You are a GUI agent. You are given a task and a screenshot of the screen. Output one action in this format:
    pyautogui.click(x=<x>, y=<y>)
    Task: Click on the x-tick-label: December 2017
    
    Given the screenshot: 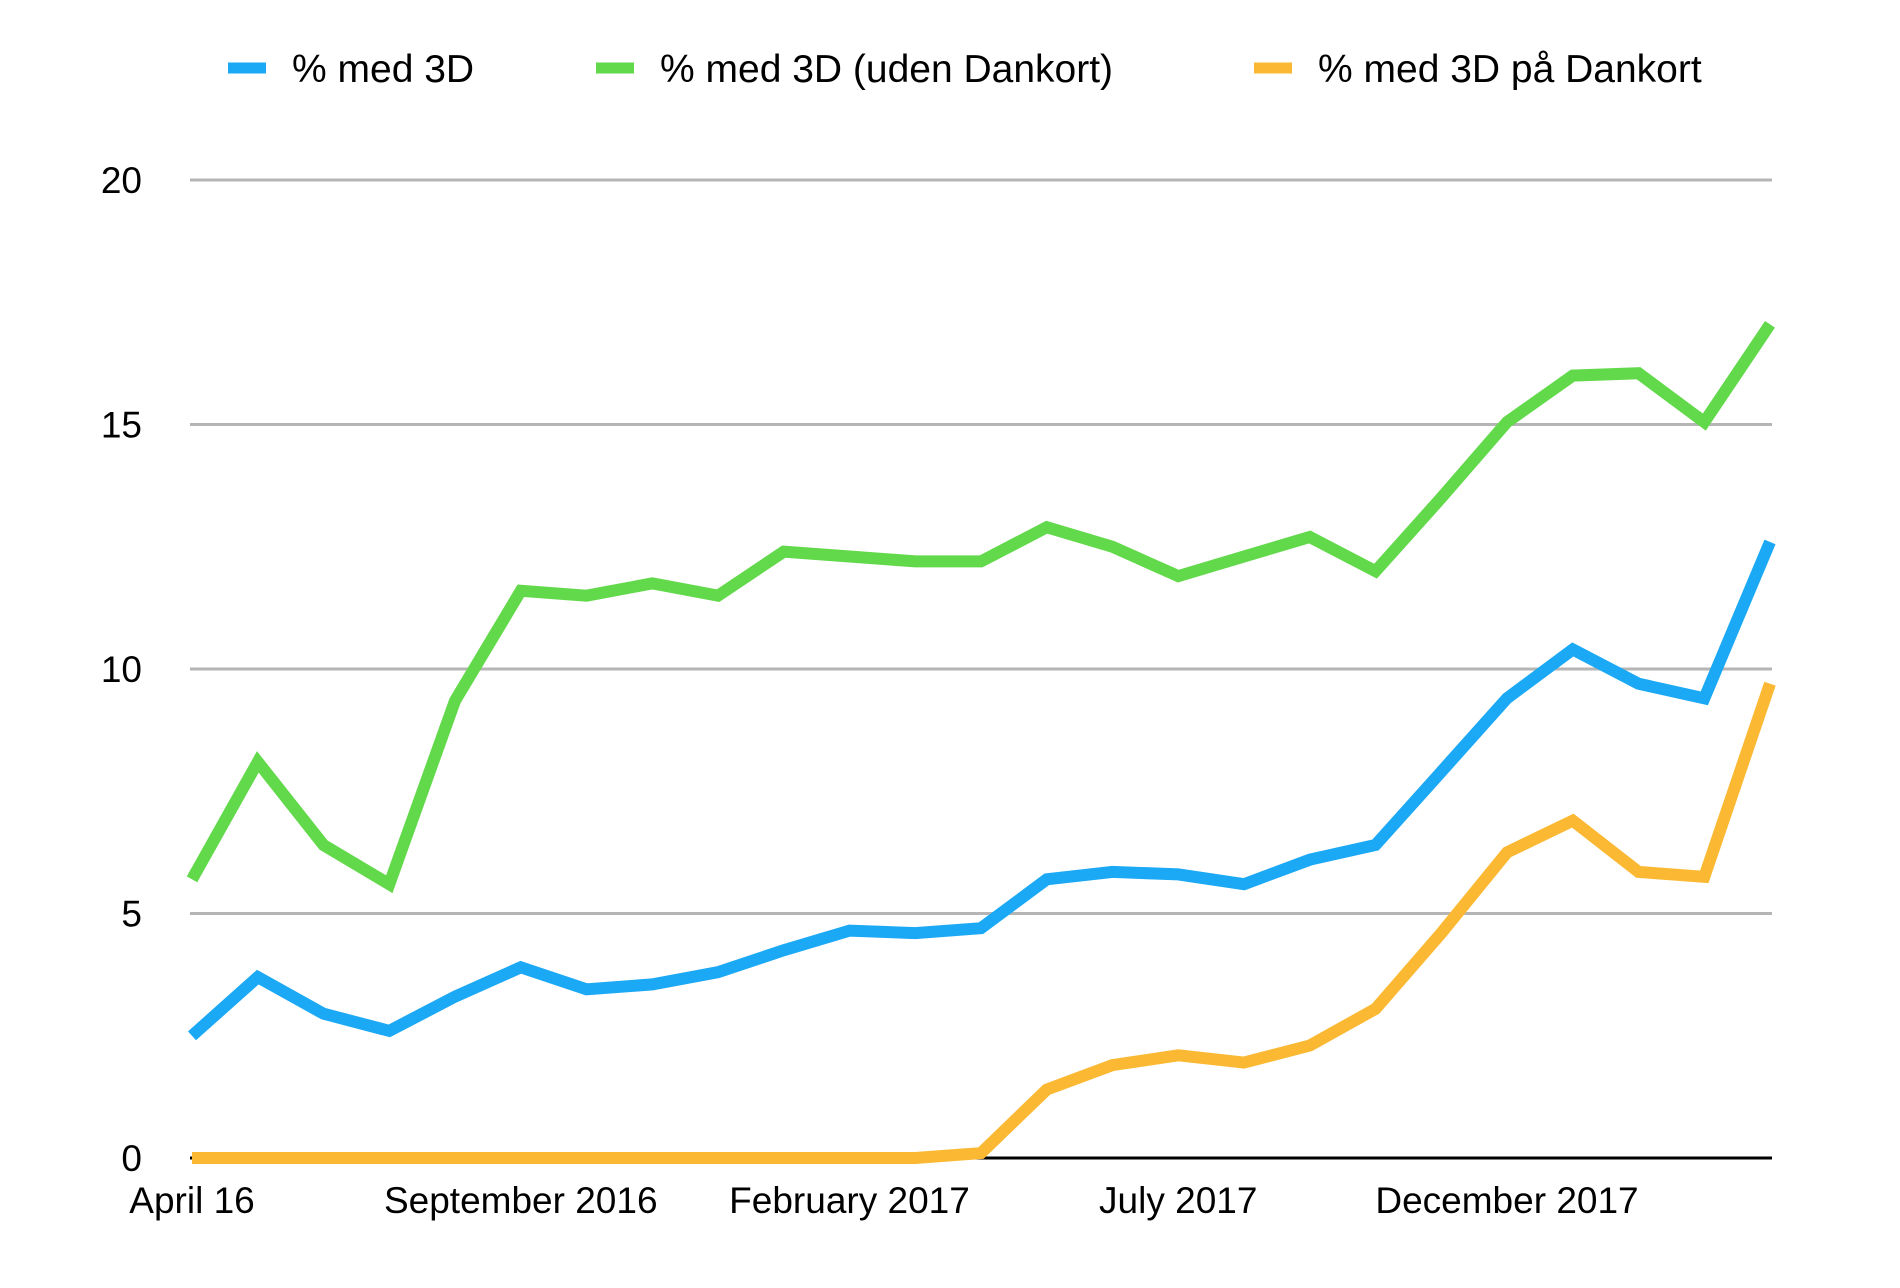 What is the action you would take?
    pyautogui.click(x=1506, y=1200)
    